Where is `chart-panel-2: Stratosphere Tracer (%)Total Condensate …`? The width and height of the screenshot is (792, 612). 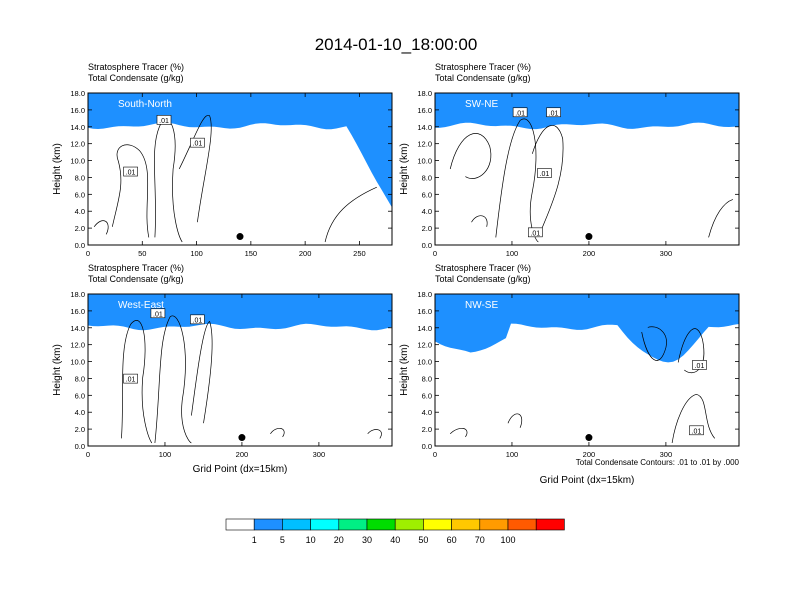
chart-panel-2: Stratosphere Tracer (%)Total Condensate … is located at coordinates (569, 160).